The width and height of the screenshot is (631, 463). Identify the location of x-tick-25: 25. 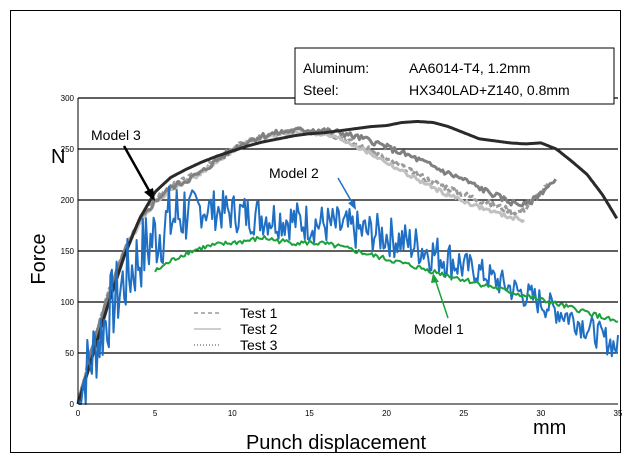
(463, 413).